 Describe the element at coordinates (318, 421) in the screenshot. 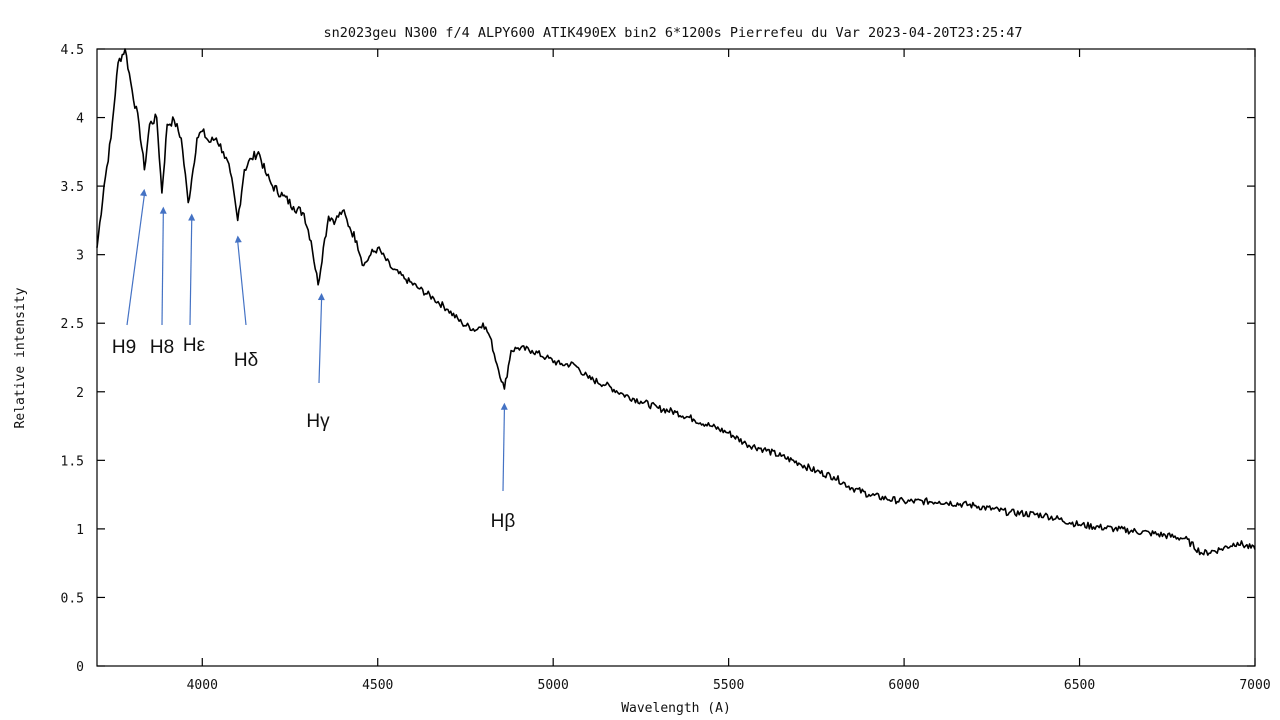

I see `annotation-label: Hγ` at that location.